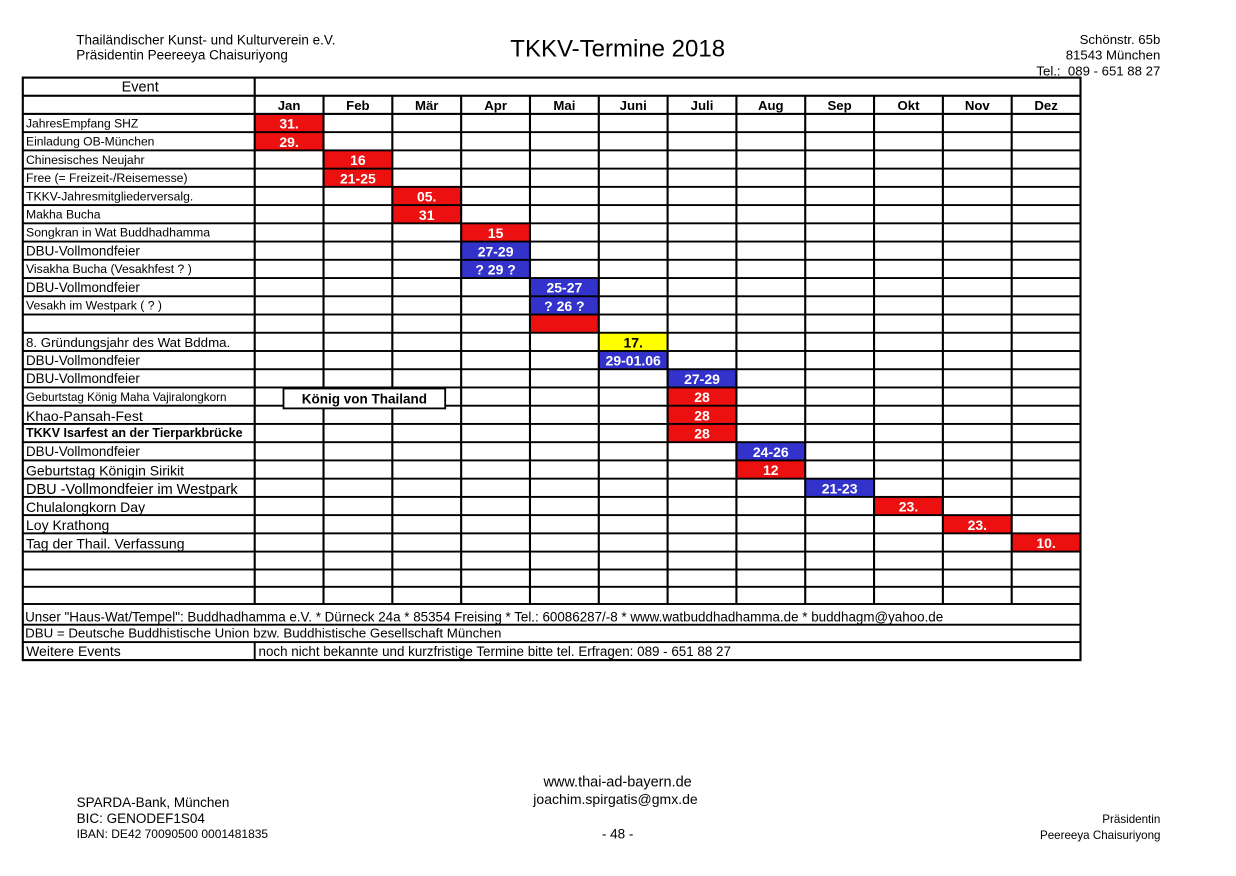 Image resolution: width=1236 pixels, height=876 pixels. Describe the element at coordinates (288, 124) in the screenshot. I see `svg-text: 31.` at that location.